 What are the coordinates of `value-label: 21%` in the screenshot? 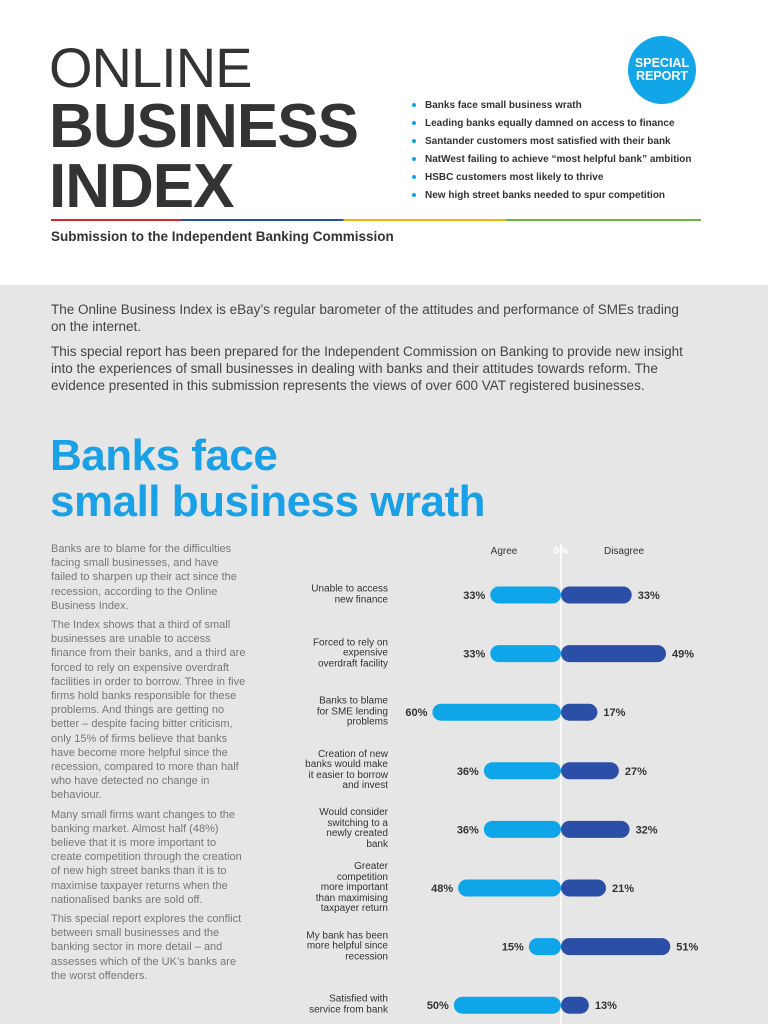 It's located at (623, 889).